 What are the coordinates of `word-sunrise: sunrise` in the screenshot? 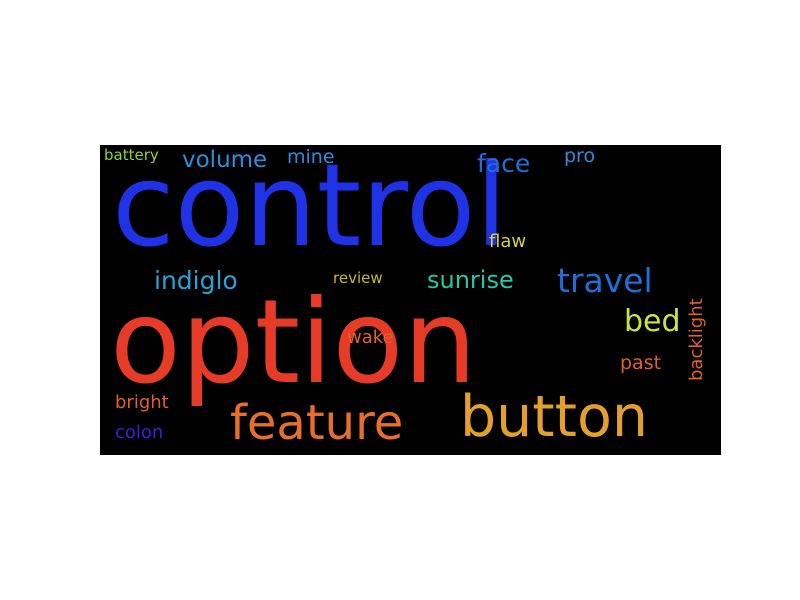 It's located at (470, 280).